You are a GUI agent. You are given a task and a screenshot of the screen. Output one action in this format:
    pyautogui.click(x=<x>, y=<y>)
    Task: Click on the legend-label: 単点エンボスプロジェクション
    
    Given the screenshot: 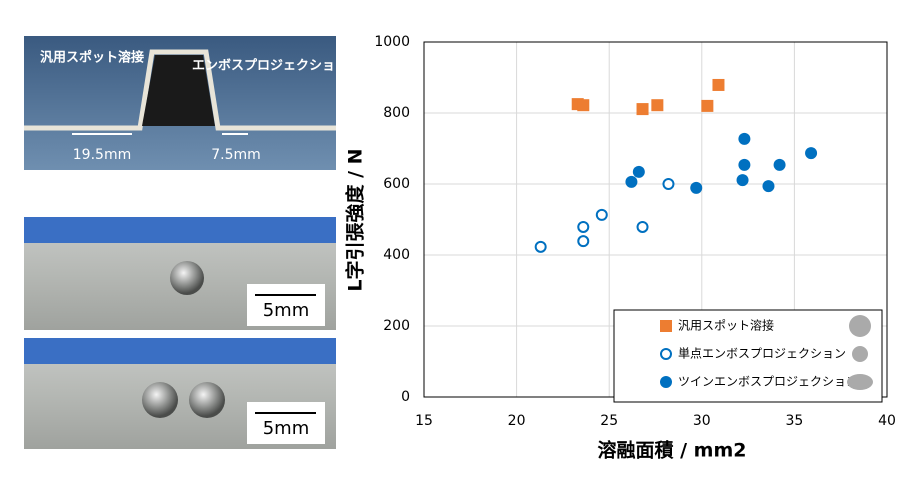 What is the action you would take?
    pyautogui.click(x=762, y=354)
    